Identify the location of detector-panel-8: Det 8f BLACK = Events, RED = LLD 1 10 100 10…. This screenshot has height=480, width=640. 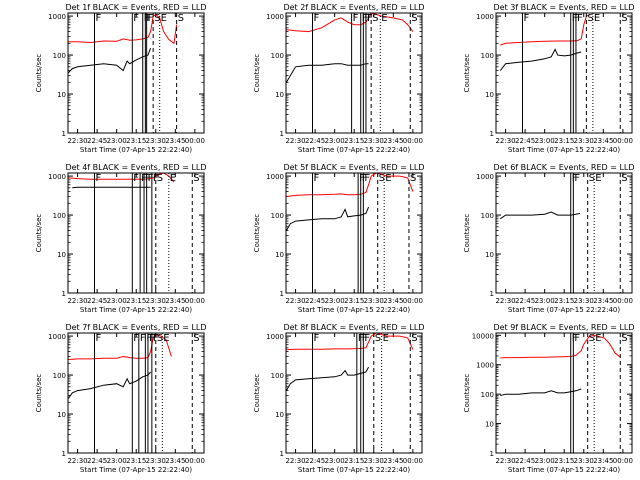
(339, 398).